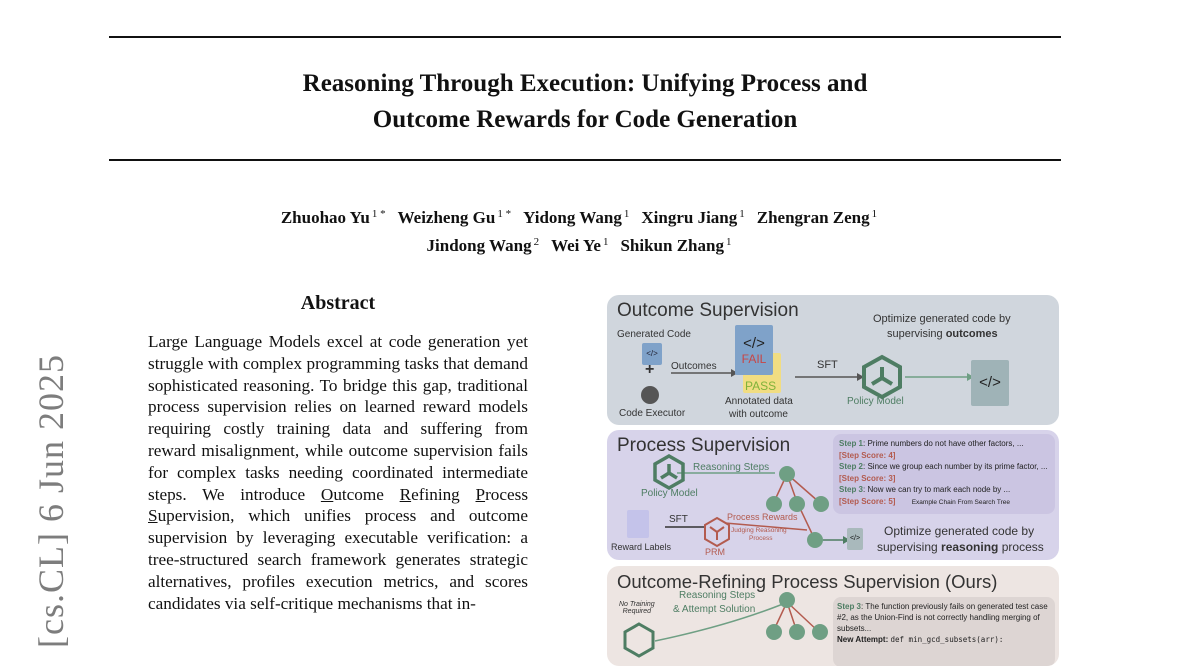 Image resolution: width=1200 pixels, height=666 pixels. I want to click on author-name: Weizheng Gu, so click(446, 217).